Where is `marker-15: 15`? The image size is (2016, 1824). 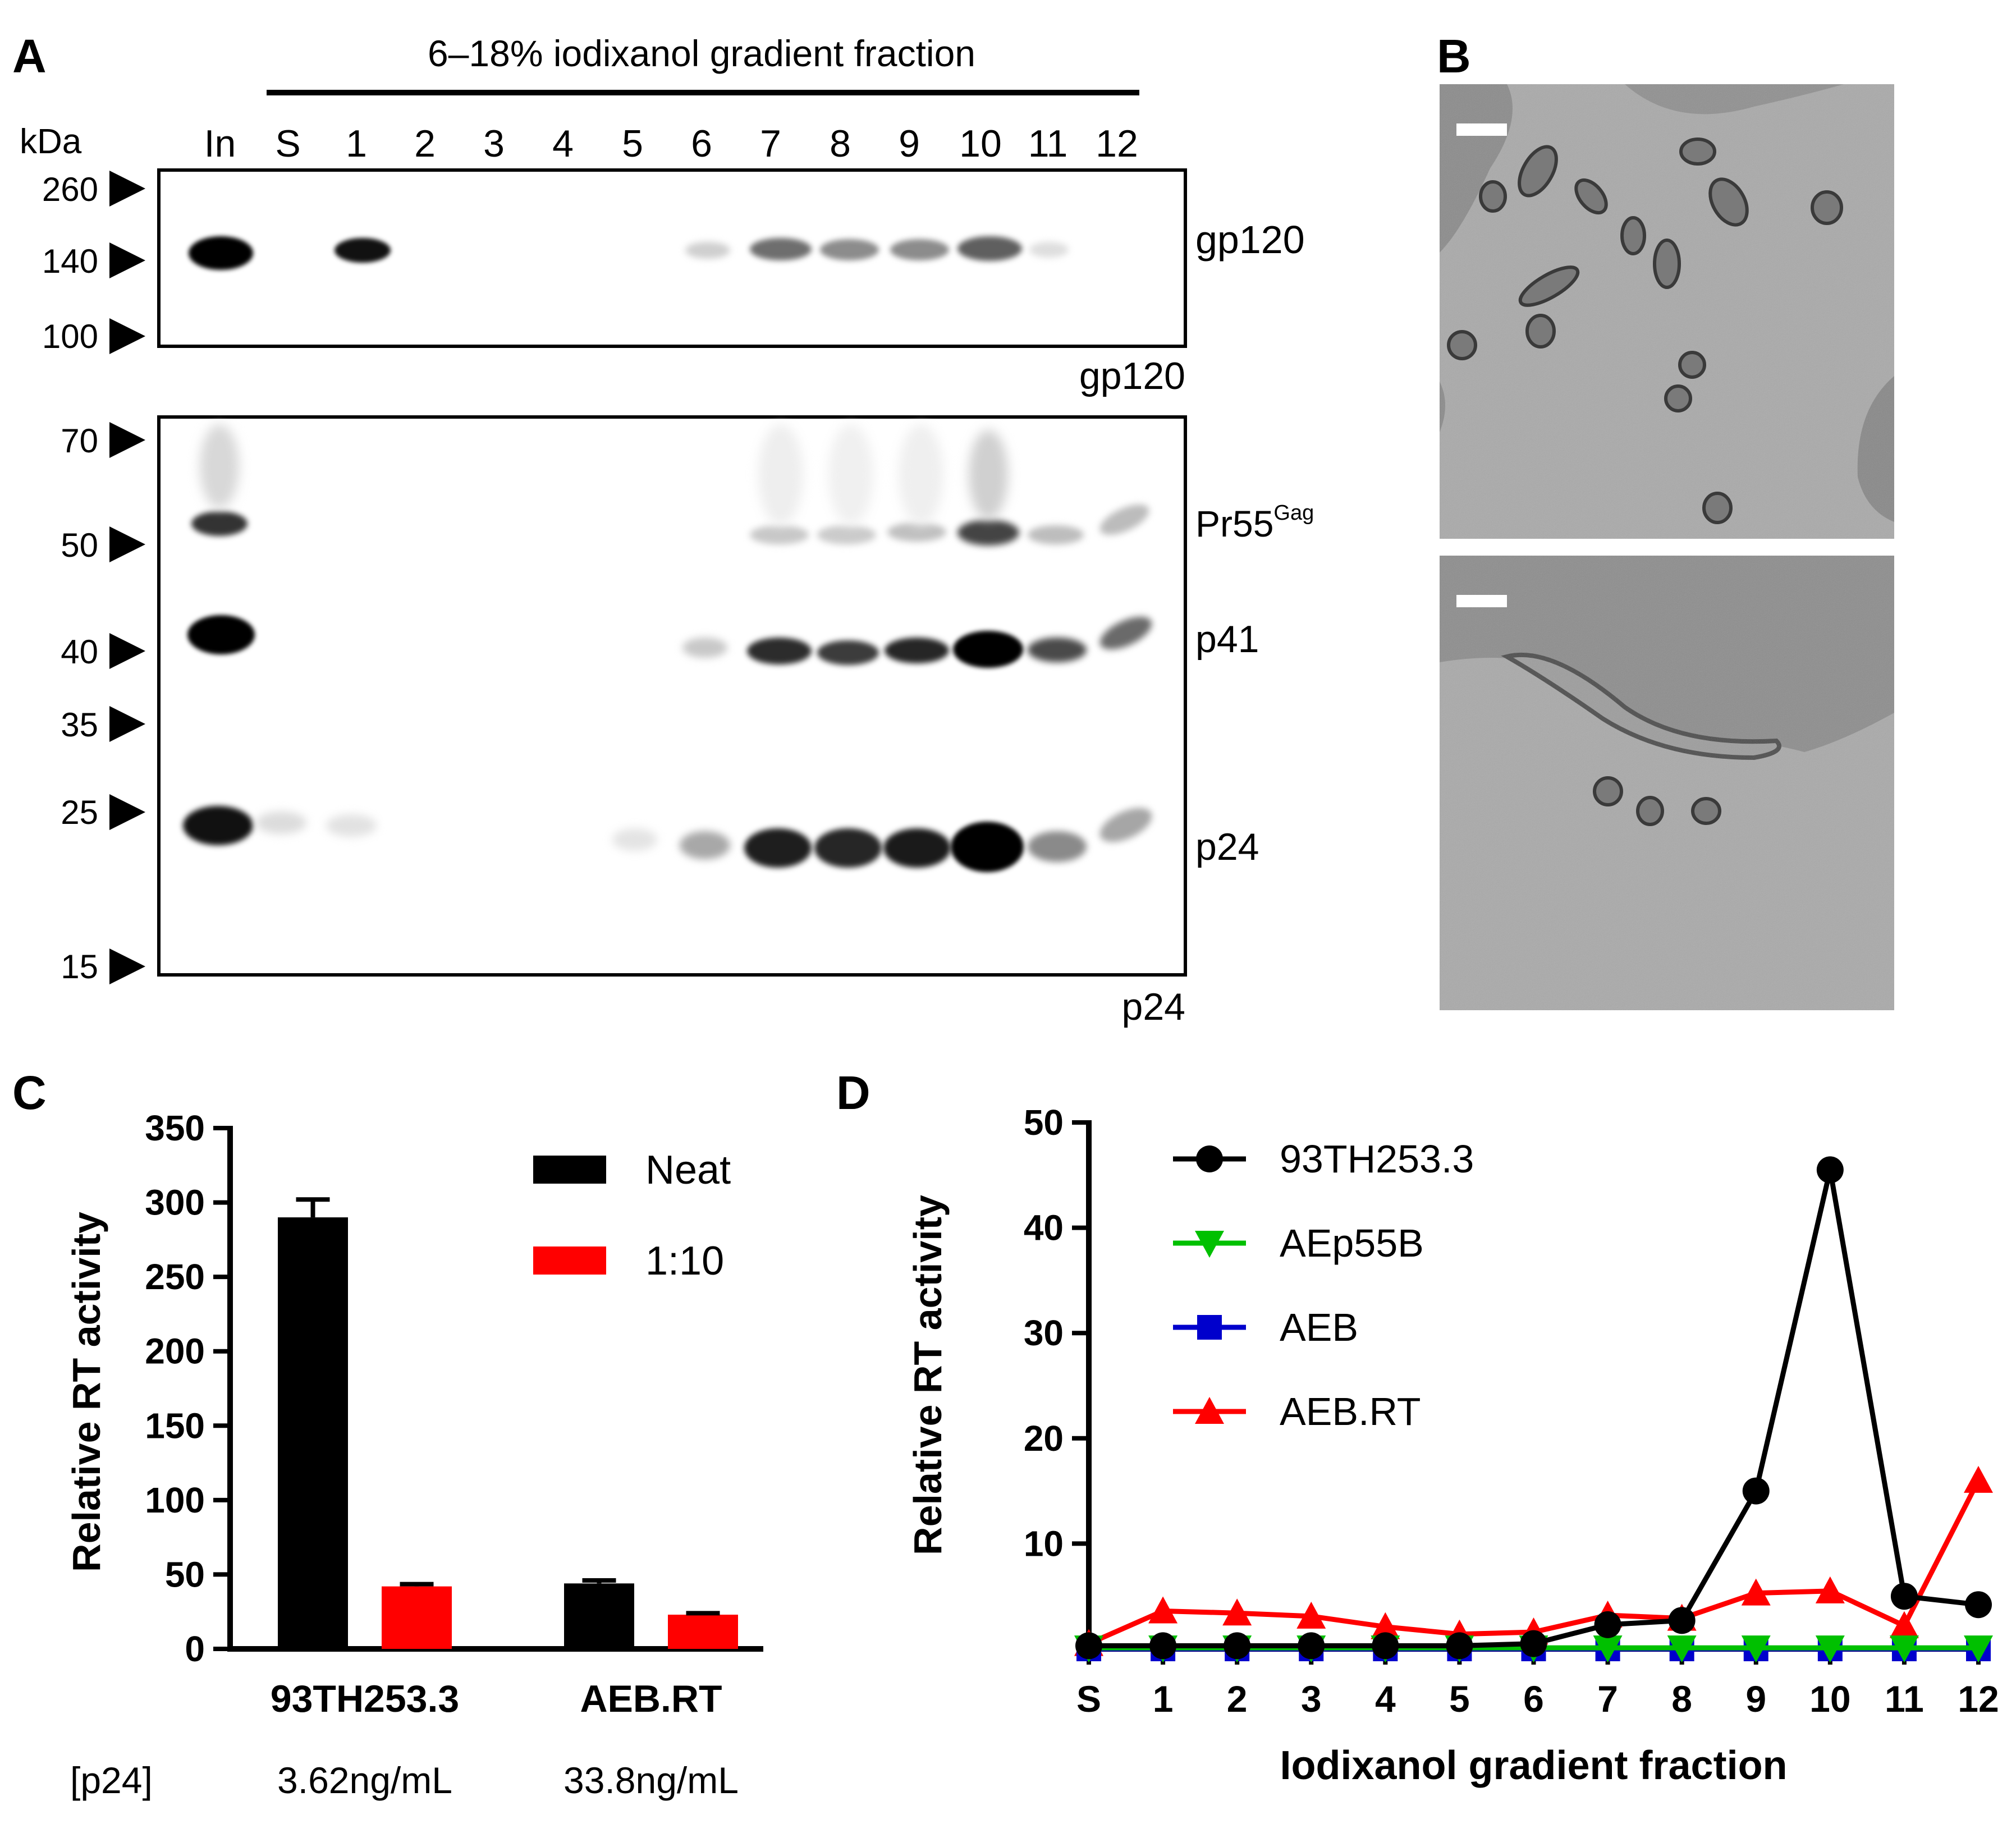
marker-15: 15 is located at coordinates (79, 967).